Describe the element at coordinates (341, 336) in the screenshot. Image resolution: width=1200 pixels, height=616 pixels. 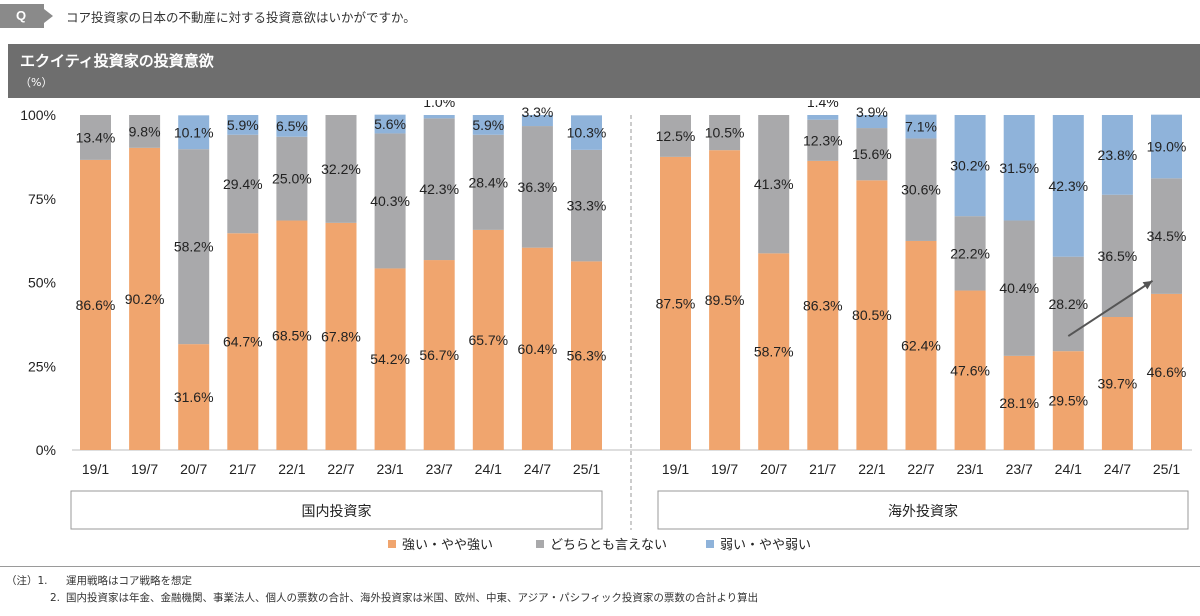
I see `data-label-strong: 67.8%` at that location.